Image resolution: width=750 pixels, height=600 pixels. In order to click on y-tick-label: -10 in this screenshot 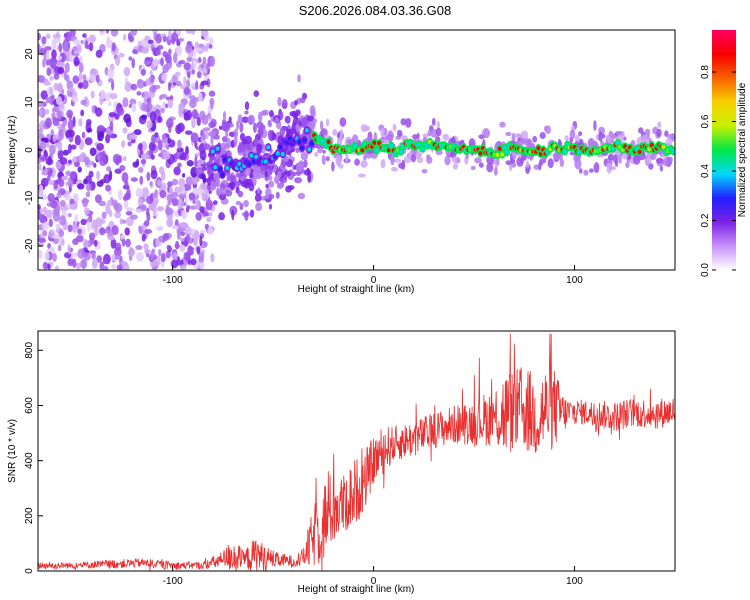, I will do `click(29, 197)`.